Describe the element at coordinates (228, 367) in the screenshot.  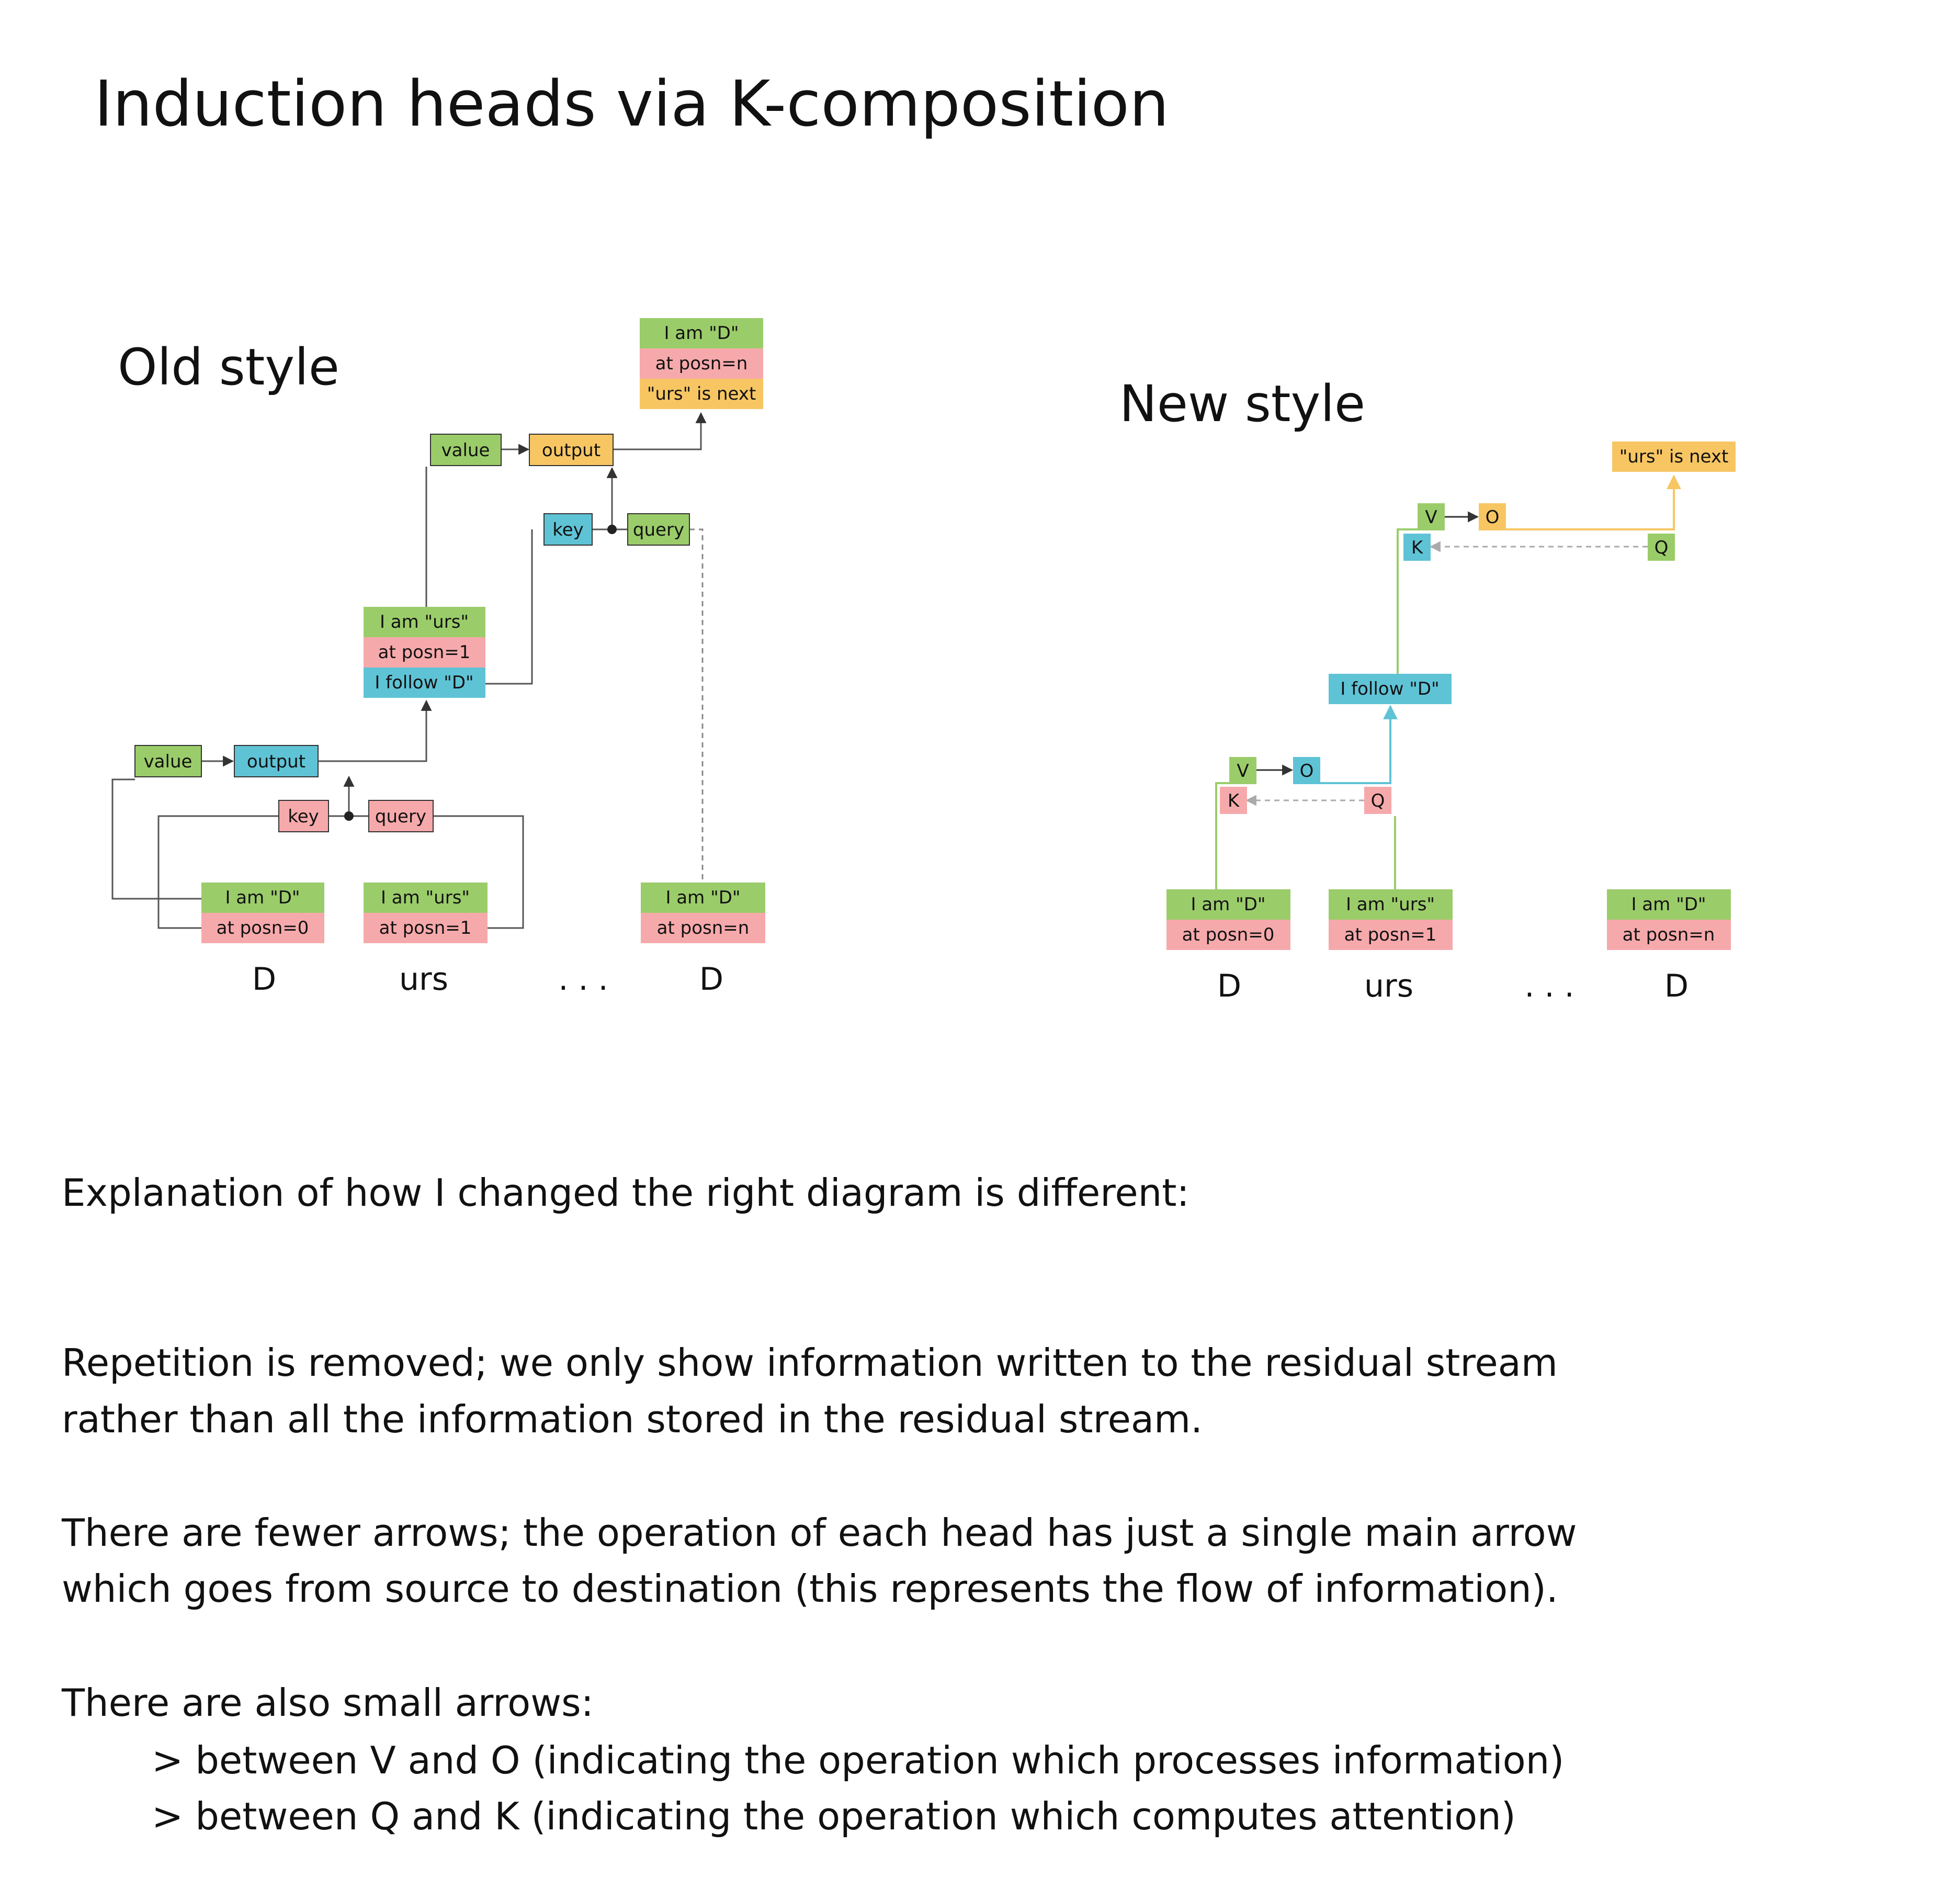
I see `old-style-heading: Old style` at that location.